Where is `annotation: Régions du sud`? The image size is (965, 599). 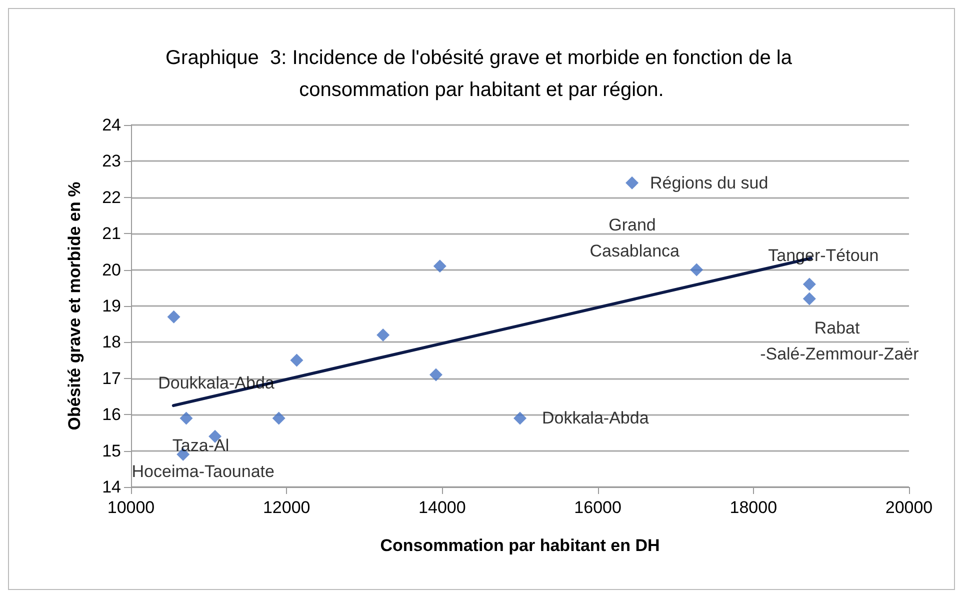
annotation: Régions du sud is located at coordinates (709, 182).